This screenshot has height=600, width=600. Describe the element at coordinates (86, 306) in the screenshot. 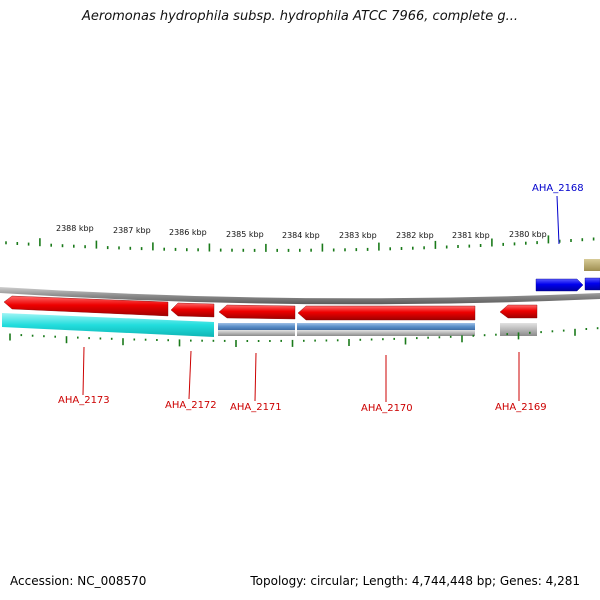

I see `gene-aha-2173-arrow` at that location.